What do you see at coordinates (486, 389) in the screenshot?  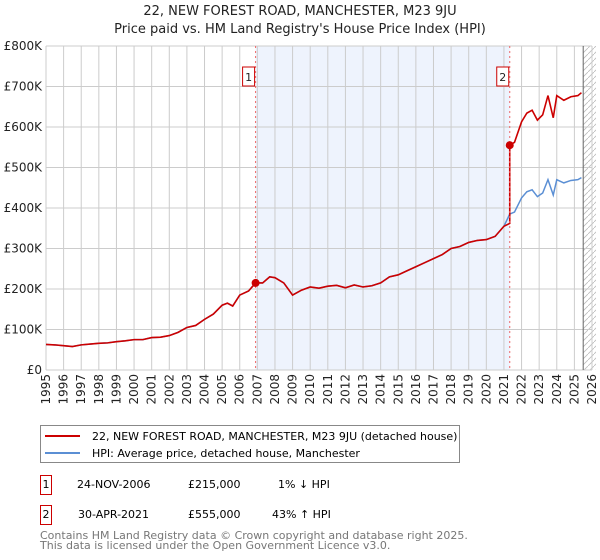 I see `x-tick-label: 2020` at bounding box center [486, 389].